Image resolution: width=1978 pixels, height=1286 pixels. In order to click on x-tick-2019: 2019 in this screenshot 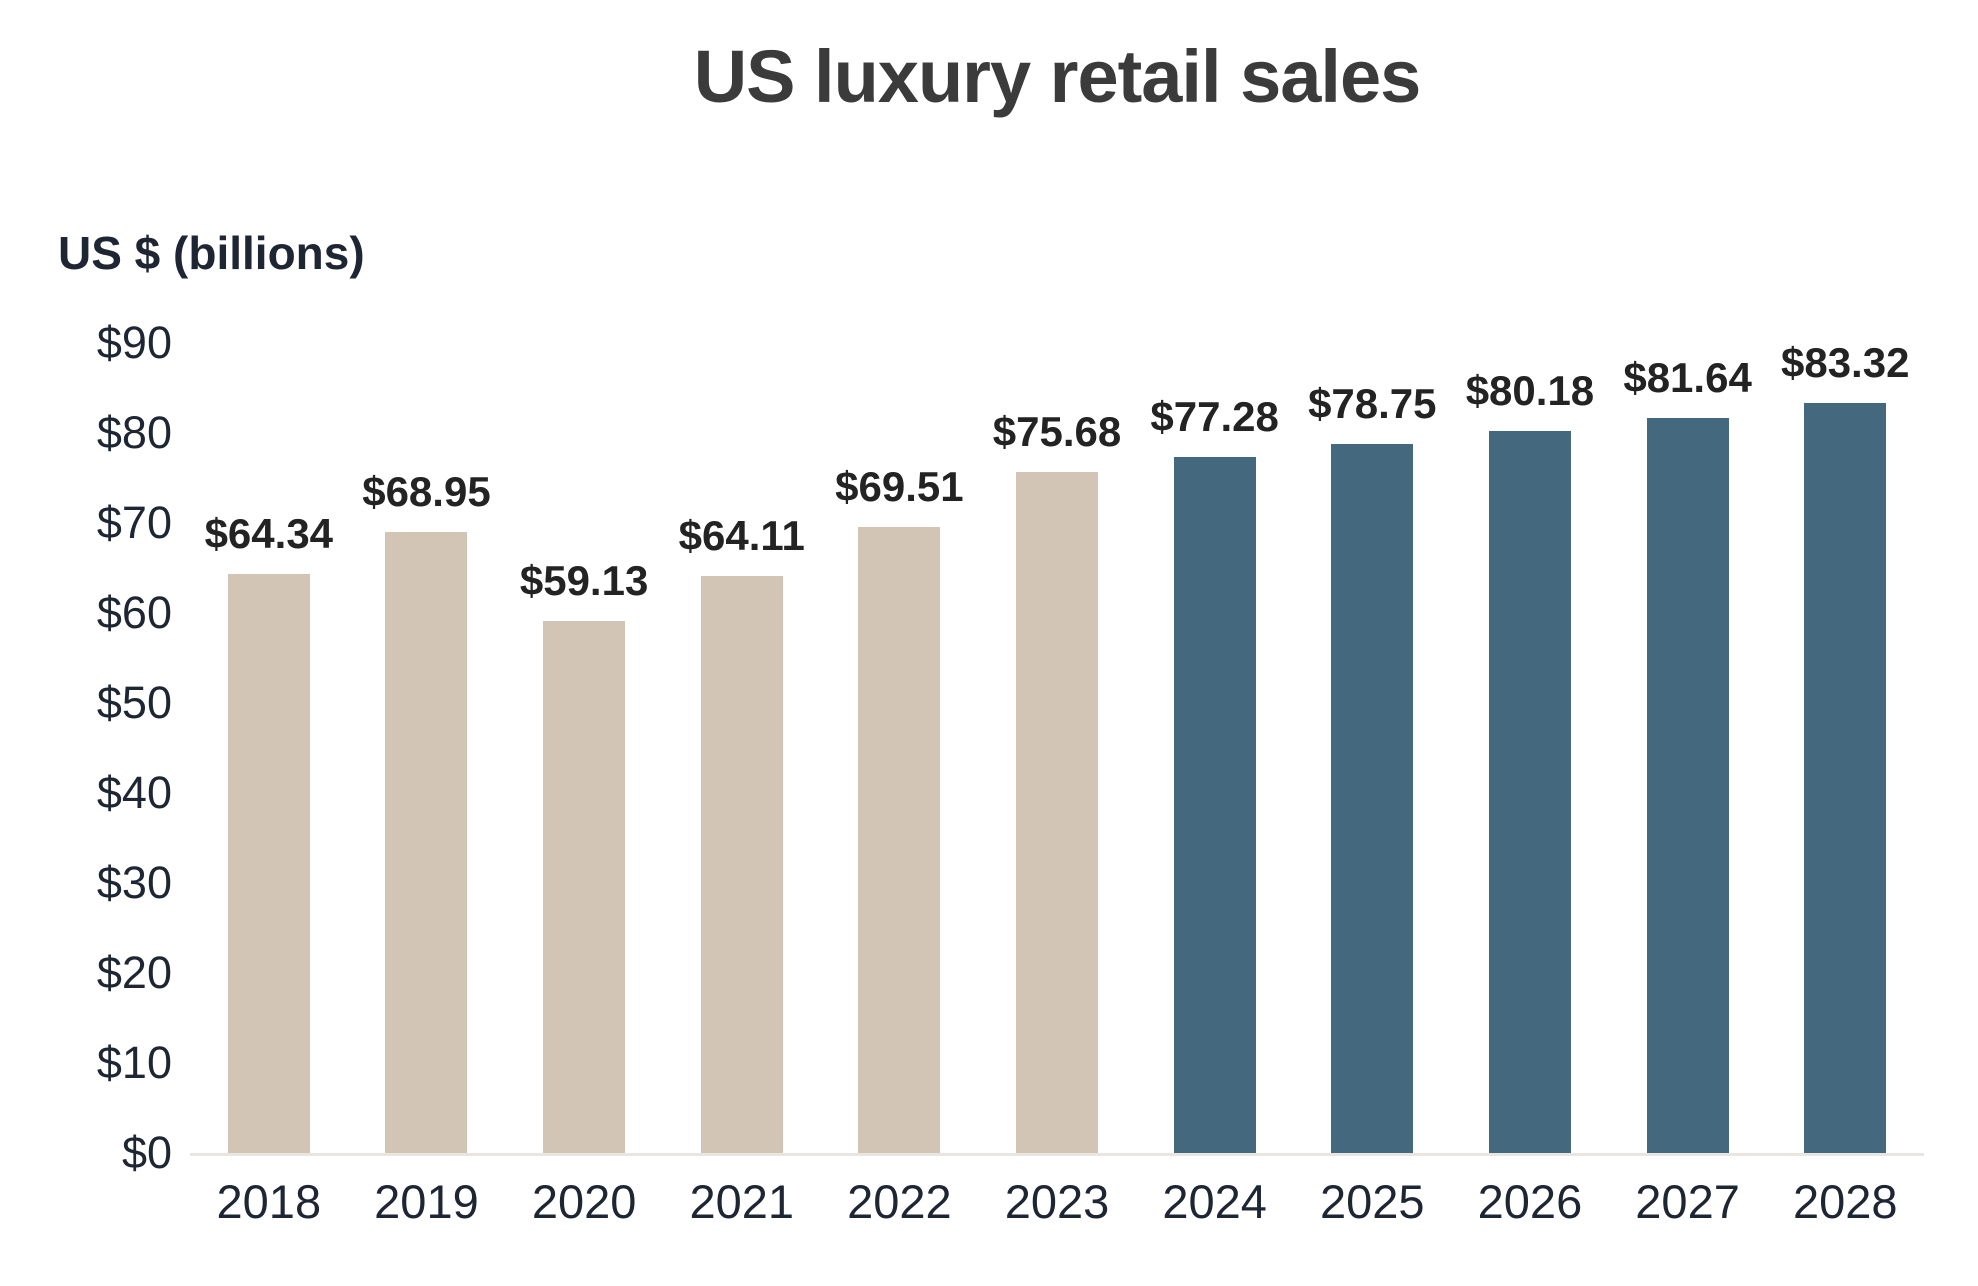, I will do `click(426, 1201)`.